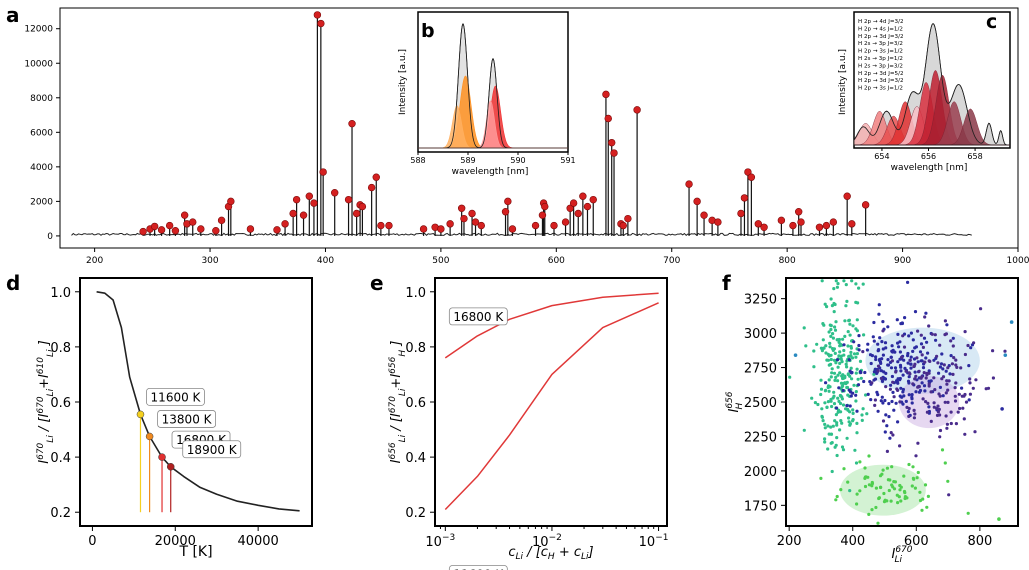  What do you see at coordinates (38, 64) in the screenshot?
I see `a-ytick-label: 10000` at bounding box center [38, 64].